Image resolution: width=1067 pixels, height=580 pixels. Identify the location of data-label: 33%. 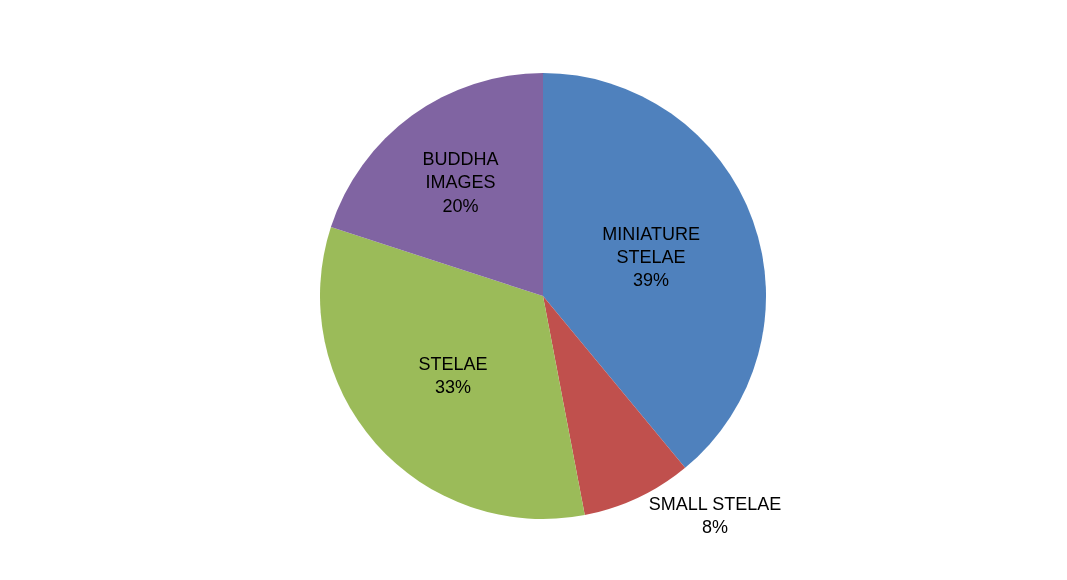
(453, 386).